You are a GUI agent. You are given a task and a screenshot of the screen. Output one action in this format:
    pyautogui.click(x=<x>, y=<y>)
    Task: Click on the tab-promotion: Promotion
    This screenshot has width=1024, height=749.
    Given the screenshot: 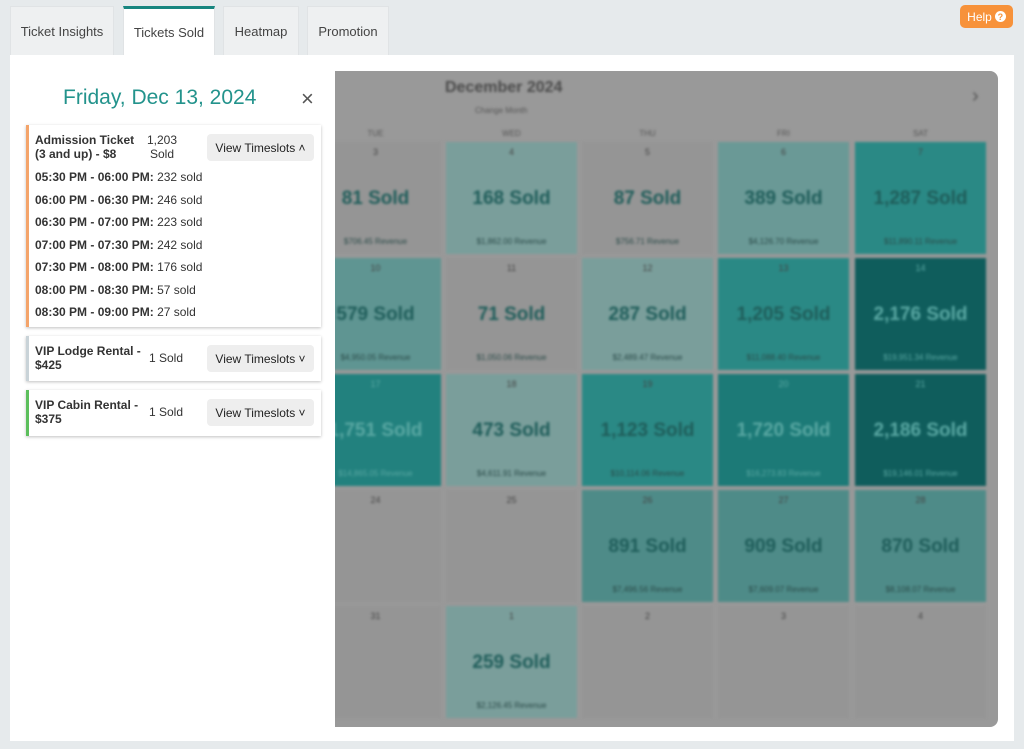 What is the action you would take?
    pyautogui.click(x=348, y=30)
    